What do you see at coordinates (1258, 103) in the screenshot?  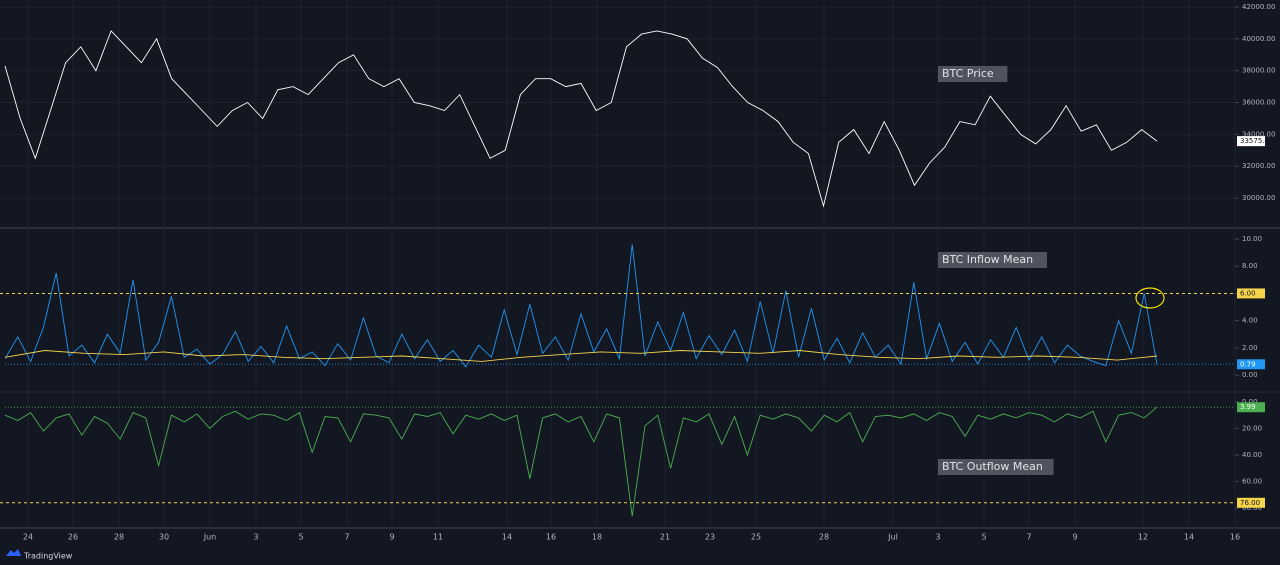 I see `y-tick-label: 36000.00` at bounding box center [1258, 103].